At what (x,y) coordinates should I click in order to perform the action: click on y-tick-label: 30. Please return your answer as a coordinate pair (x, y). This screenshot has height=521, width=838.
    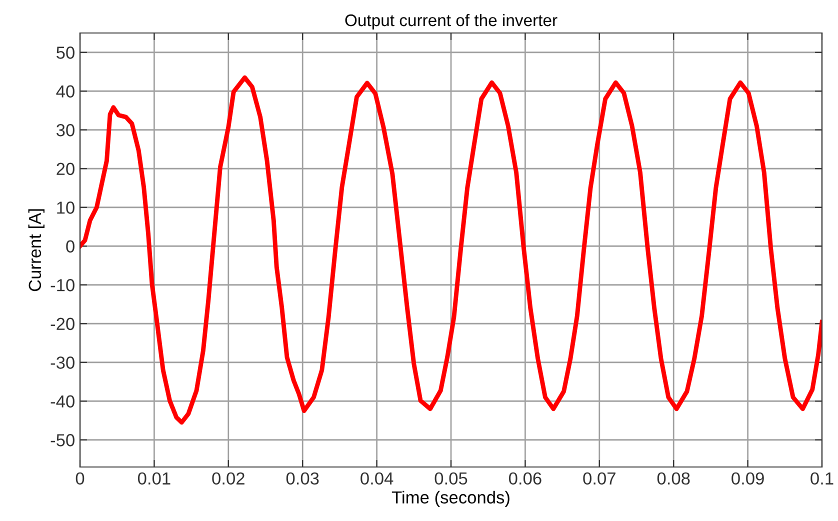
    Looking at the image, I should click on (65, 130).